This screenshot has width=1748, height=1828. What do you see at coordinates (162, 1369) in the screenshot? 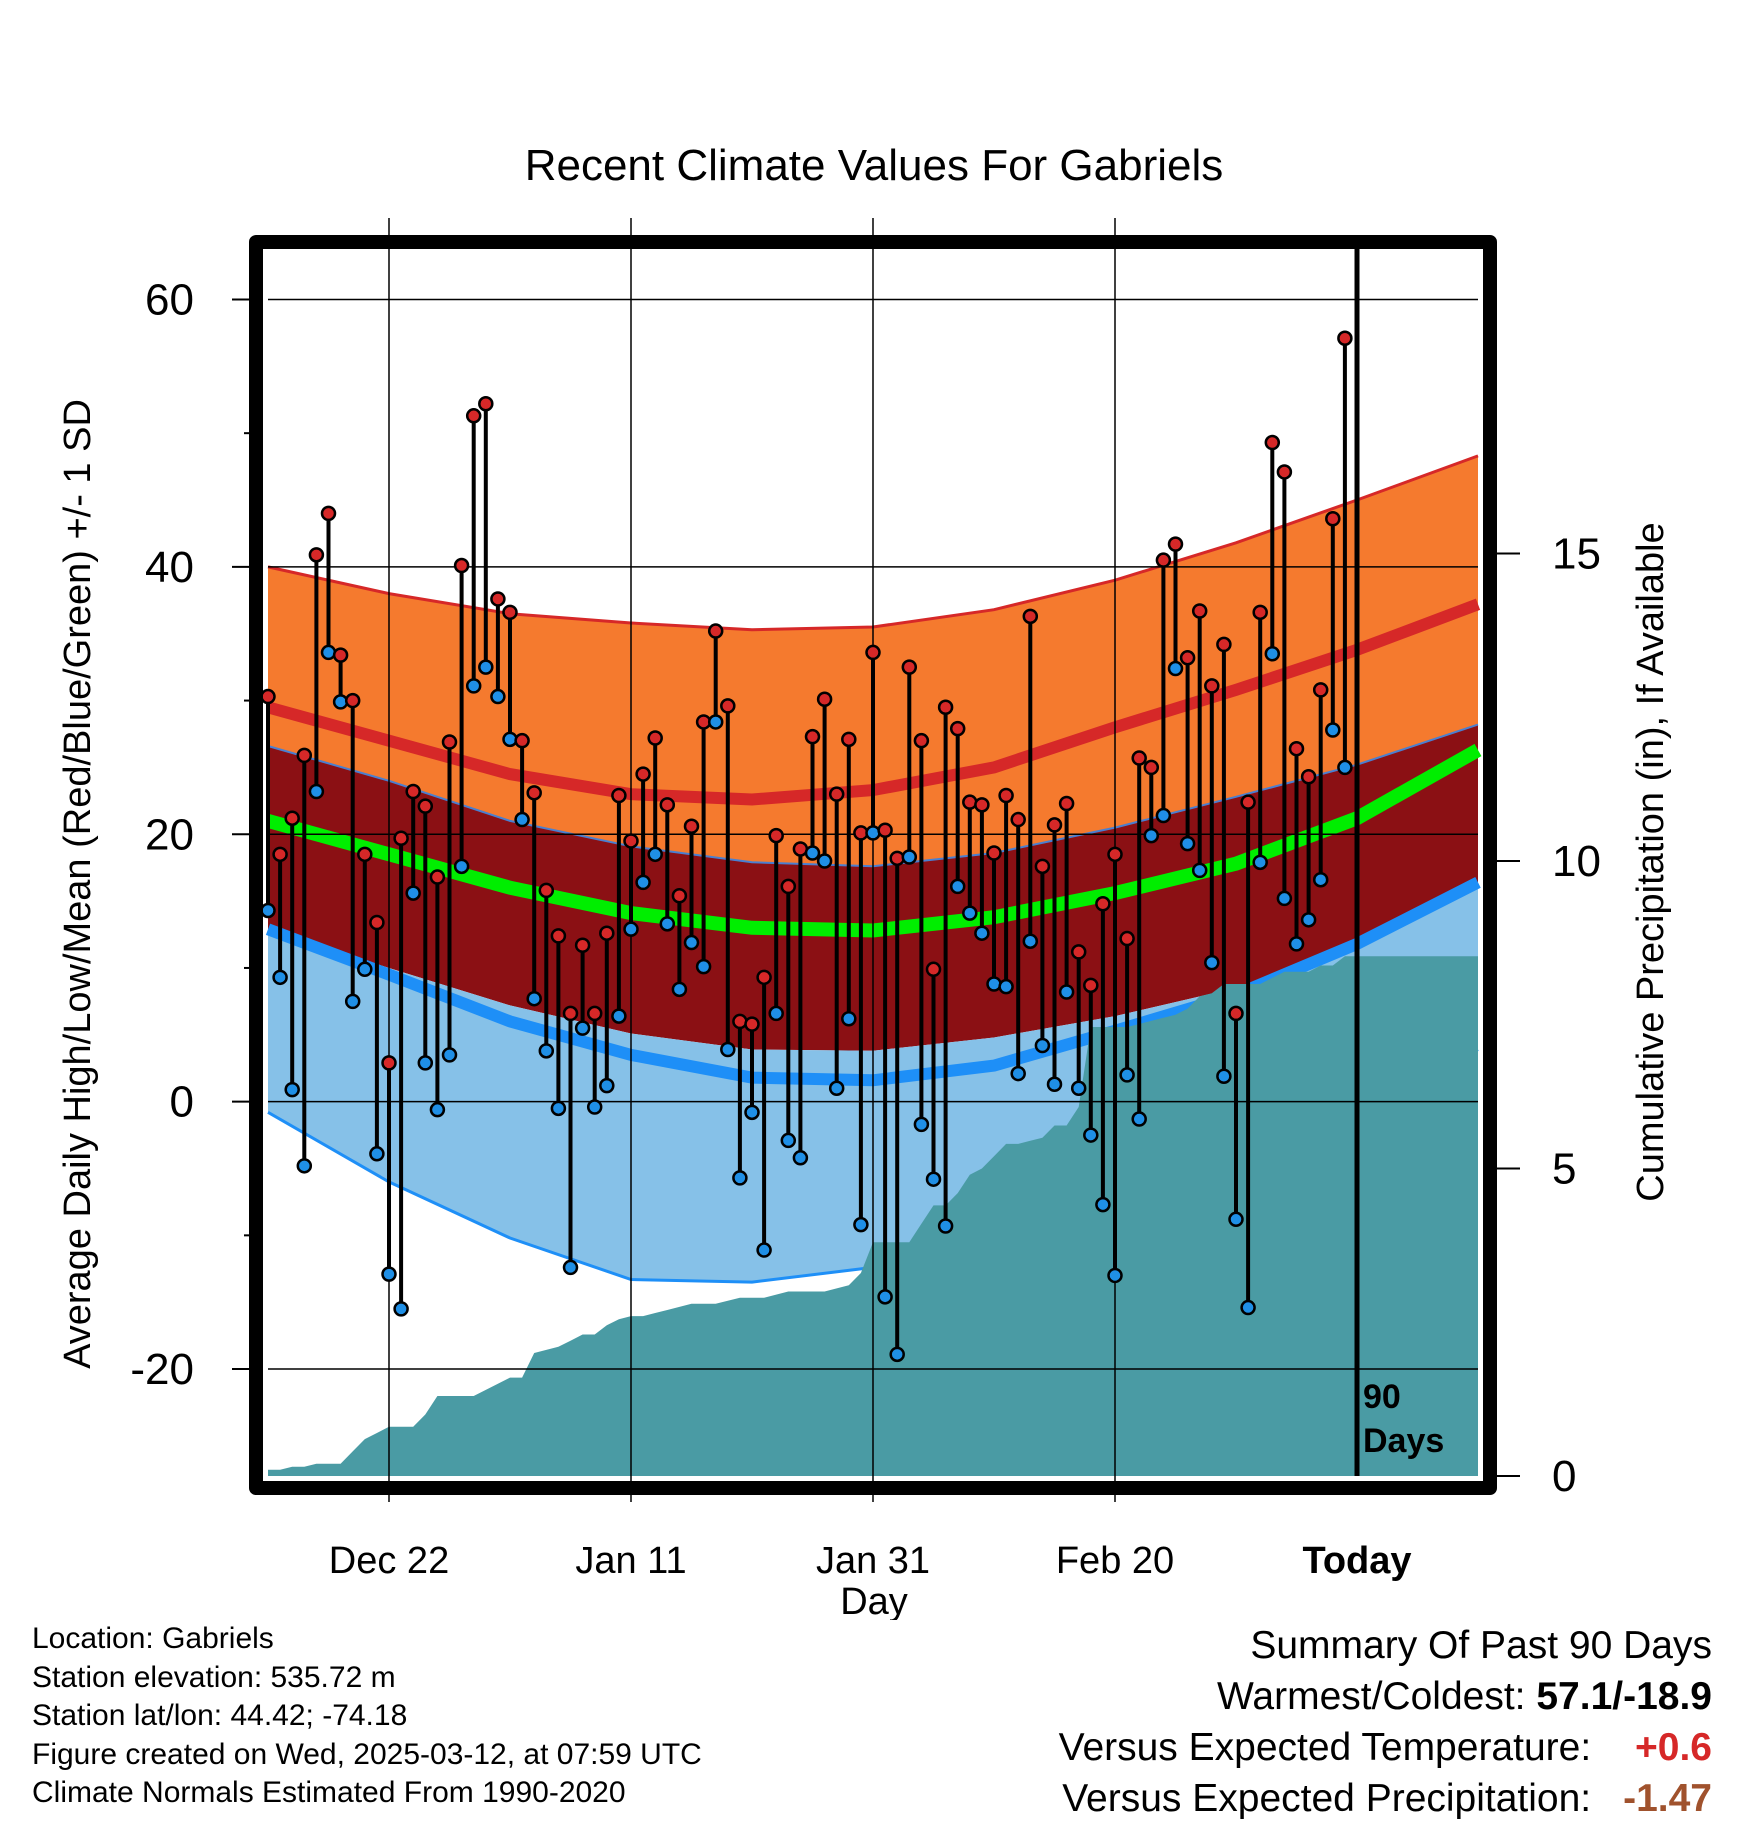
I see `y-tick-label: -20` at bounding box center [162, 1369].